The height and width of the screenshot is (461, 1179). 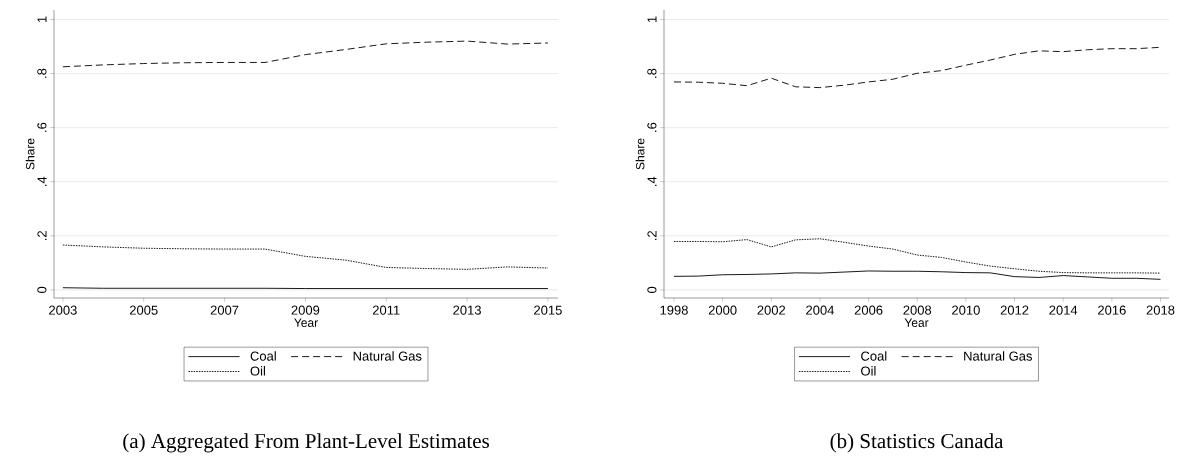 I want to click on text: (b) Statistics Canada, so click(x=917, y=443).